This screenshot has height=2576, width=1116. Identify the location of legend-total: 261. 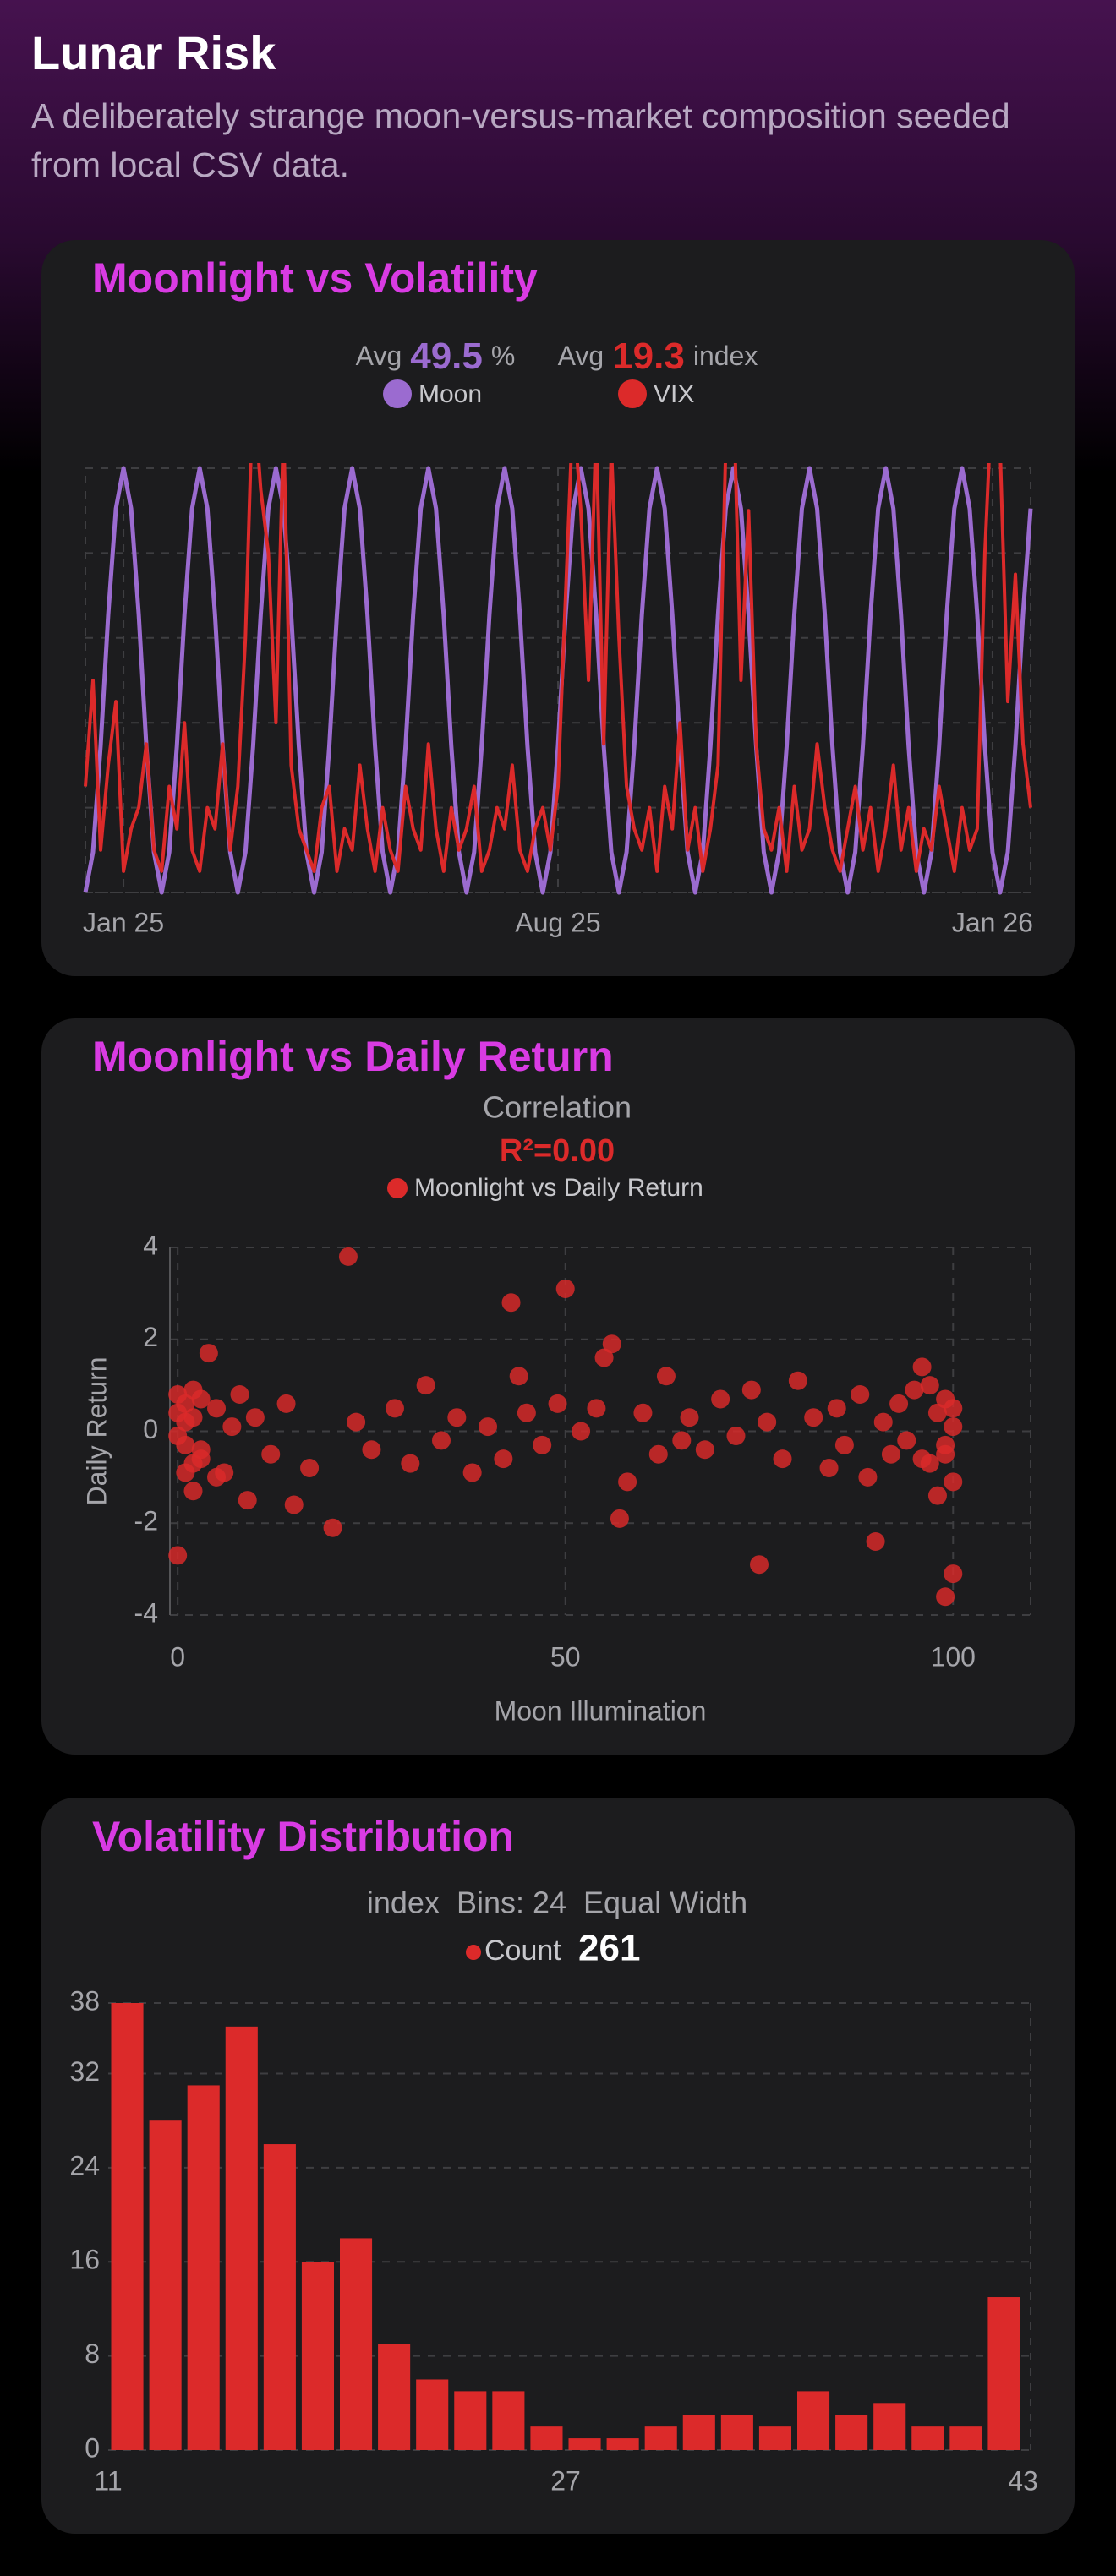
(609, 1948).